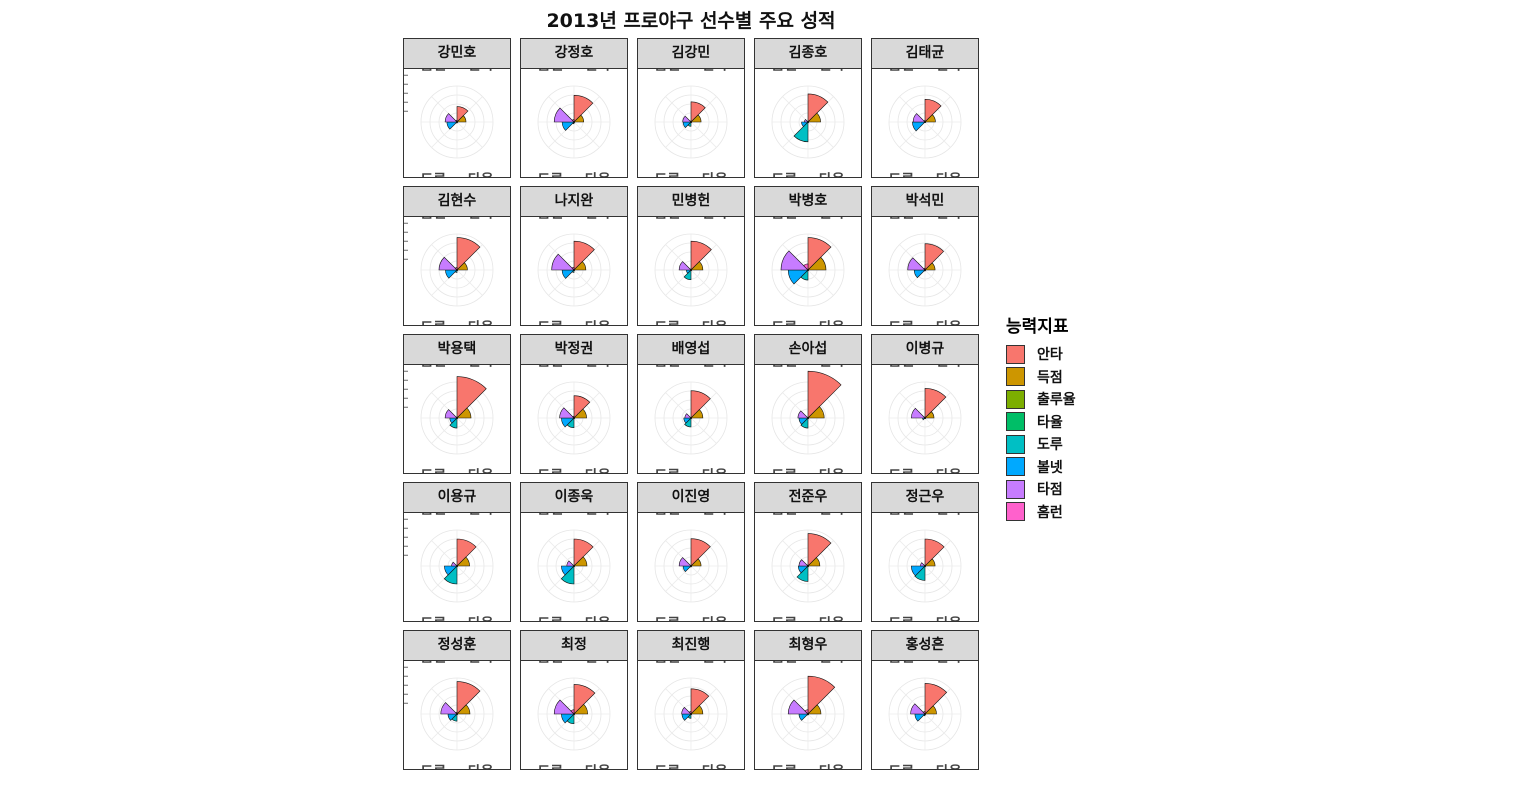  What do you see at coordinates (691, 646) in the screenshot?
I see `facet-strip-label: 최진행` at bounding box center [691, 646].